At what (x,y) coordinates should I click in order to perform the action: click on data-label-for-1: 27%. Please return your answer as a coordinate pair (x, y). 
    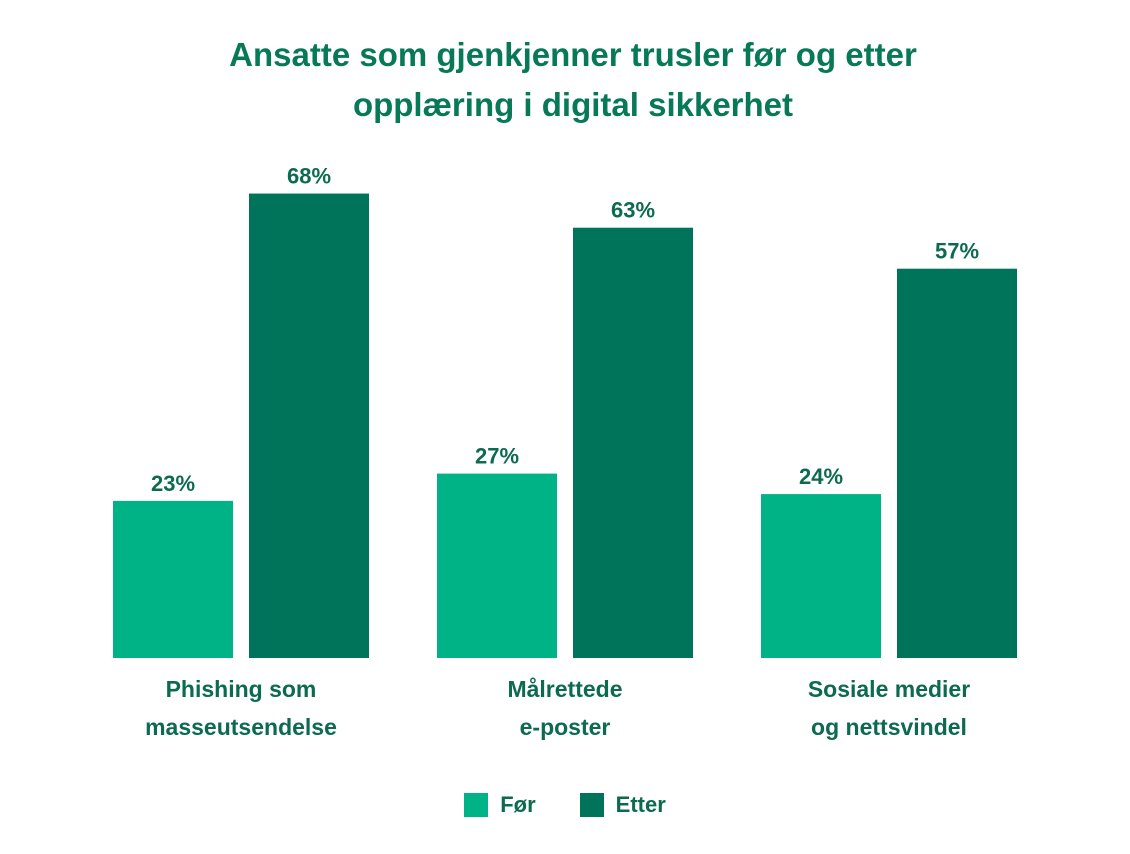
    Looking at the image, I should click on (497, 456).